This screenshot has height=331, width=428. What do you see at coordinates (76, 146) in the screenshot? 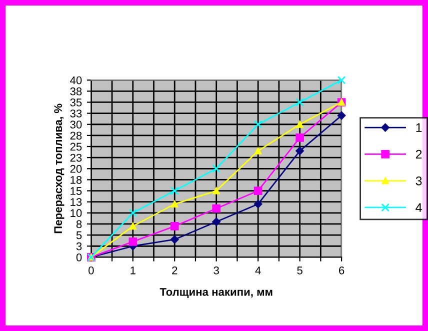
I see `y-tick-label: 25` at bounding box center [76, 146].